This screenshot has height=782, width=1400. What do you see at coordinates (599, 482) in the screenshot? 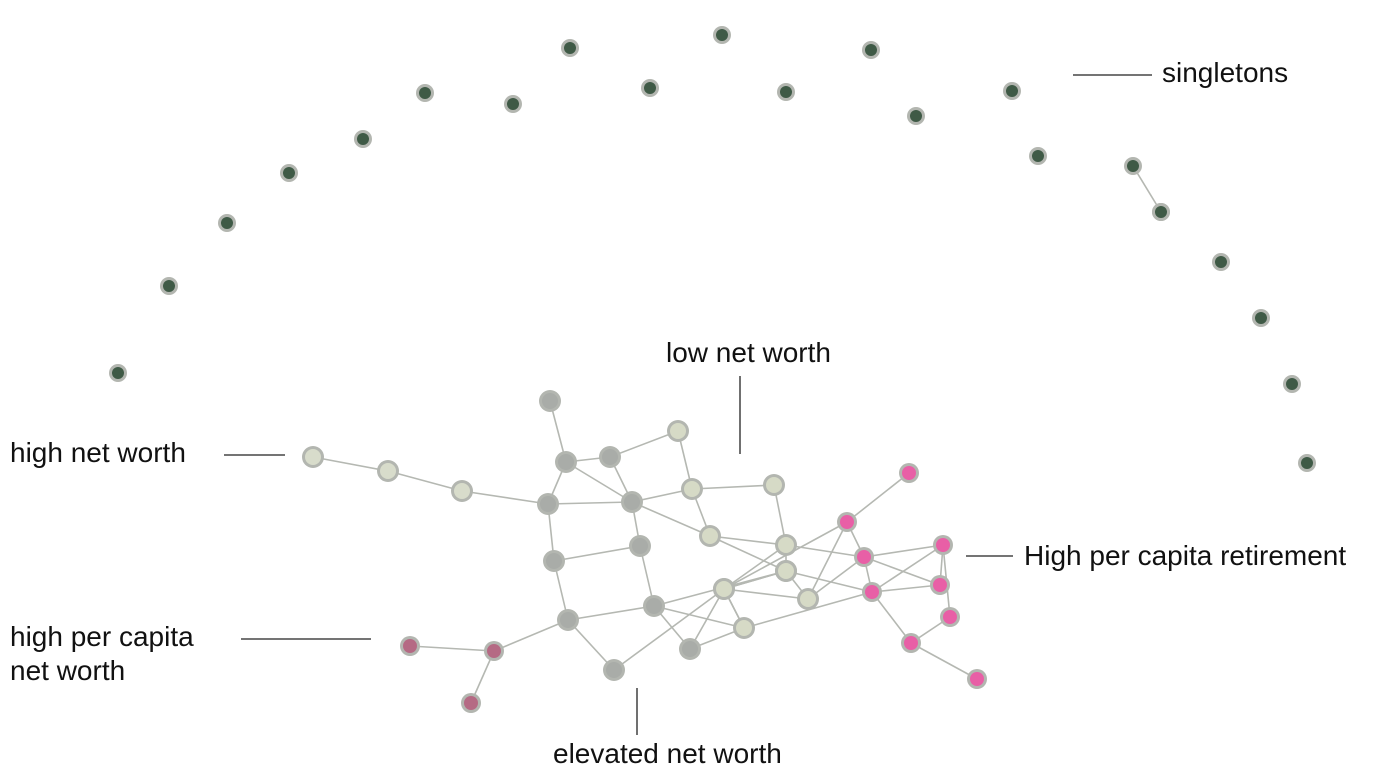
I see `edge-e2-e5` at bounding box center [599, 482].